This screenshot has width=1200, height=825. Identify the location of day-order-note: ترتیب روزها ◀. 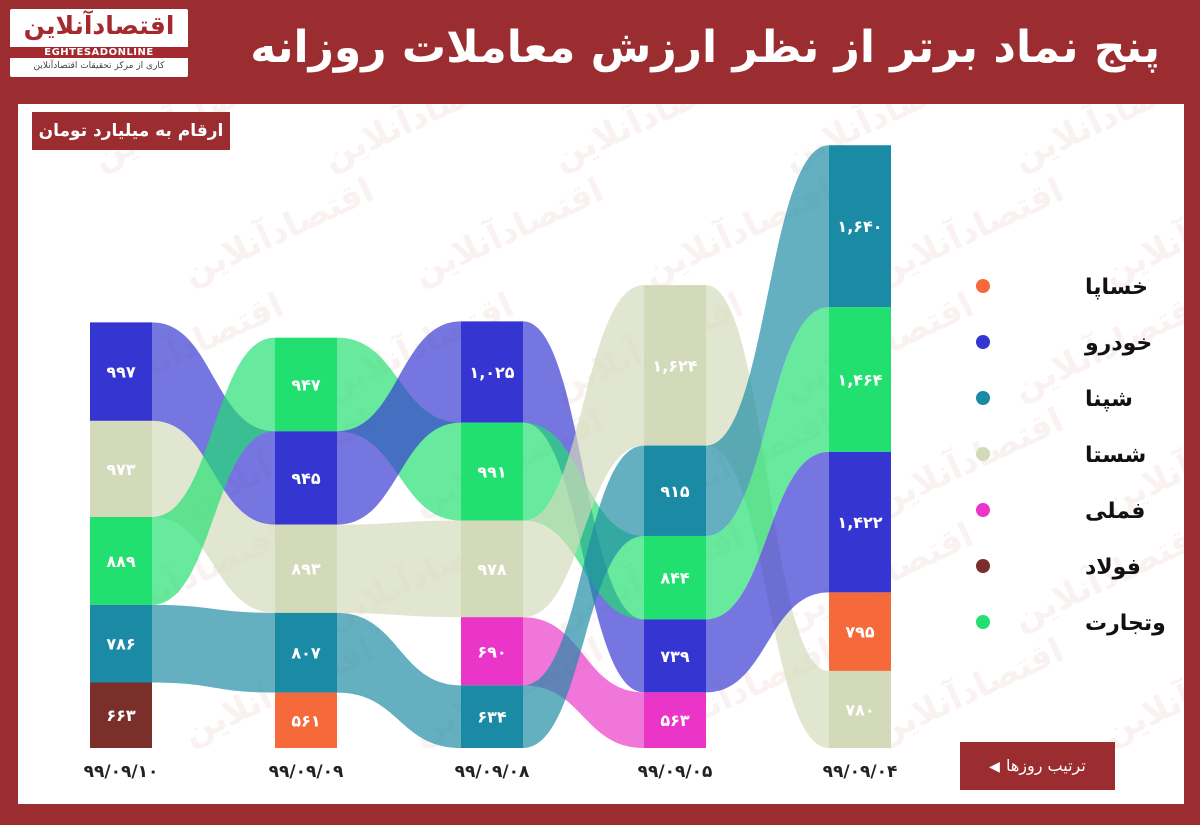
(1037, 766).